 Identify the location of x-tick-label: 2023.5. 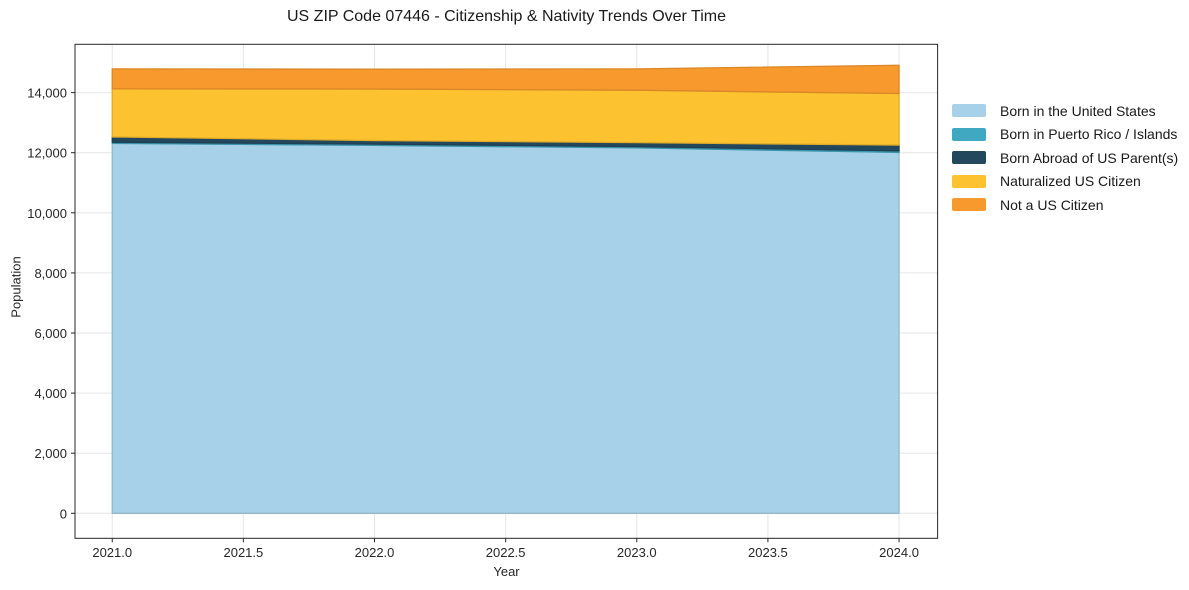
(768, 552).